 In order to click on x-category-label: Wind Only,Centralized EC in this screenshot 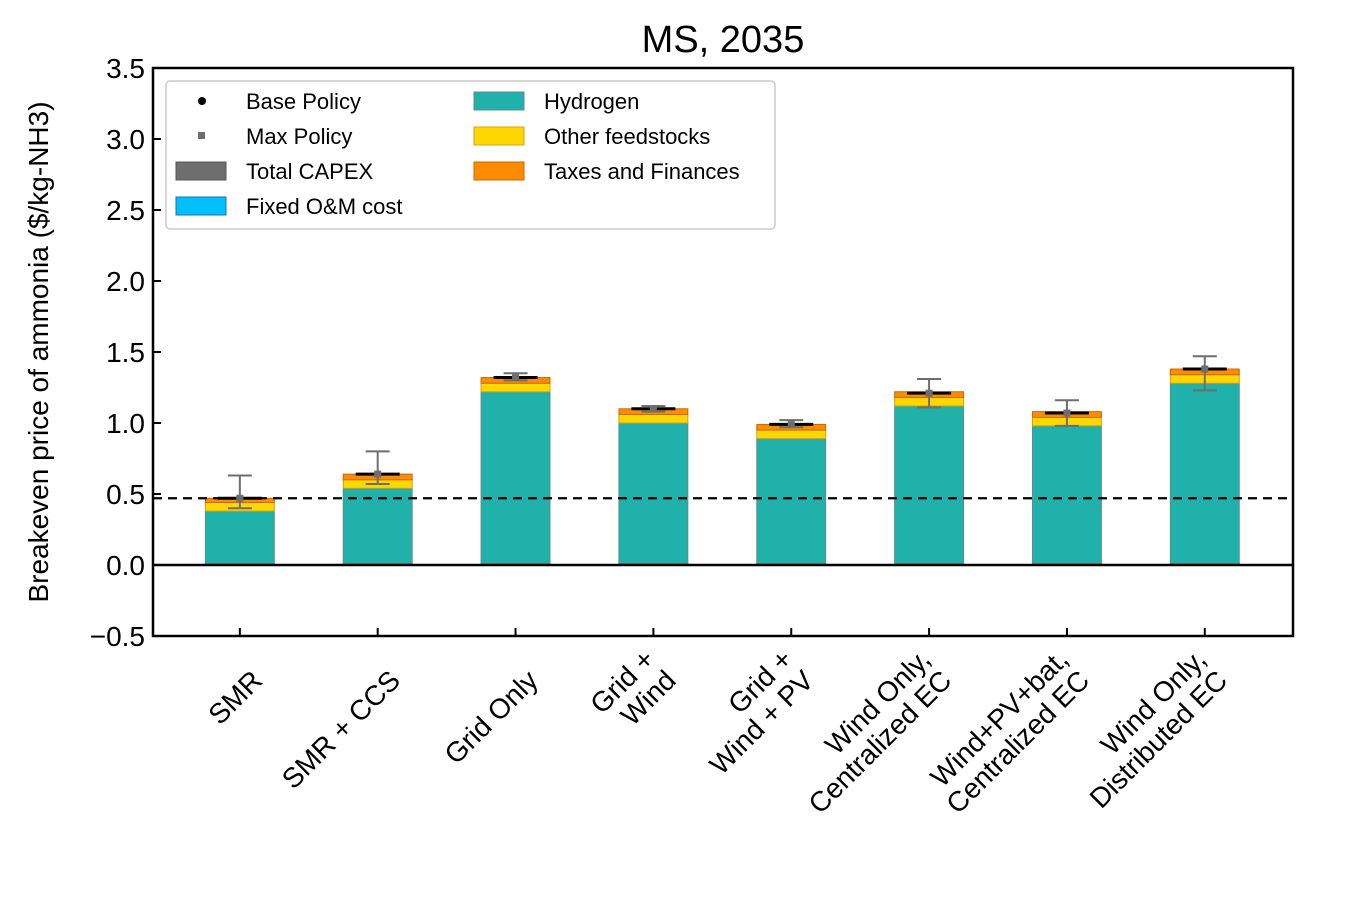, I will do `click(869, 731)`.